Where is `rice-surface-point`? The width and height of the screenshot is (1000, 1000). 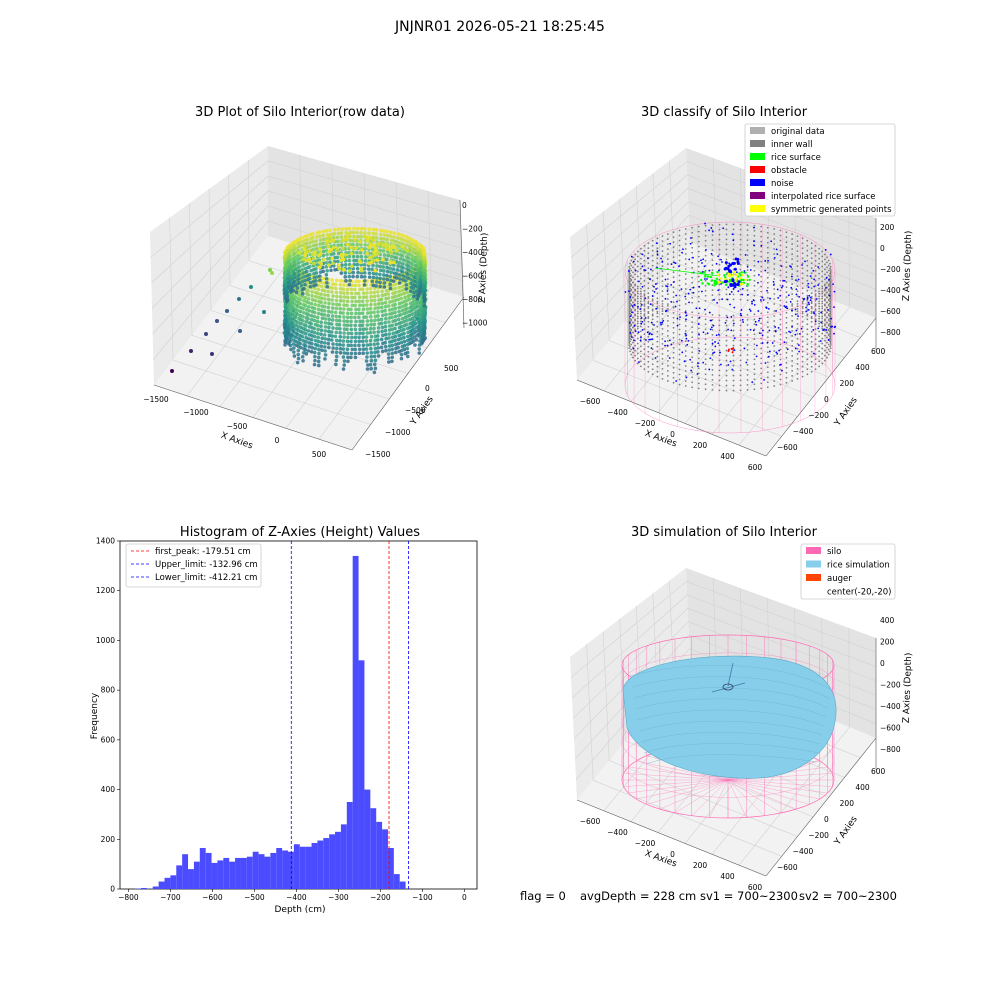 rice-surface-point is located at coordinates (741, 272).